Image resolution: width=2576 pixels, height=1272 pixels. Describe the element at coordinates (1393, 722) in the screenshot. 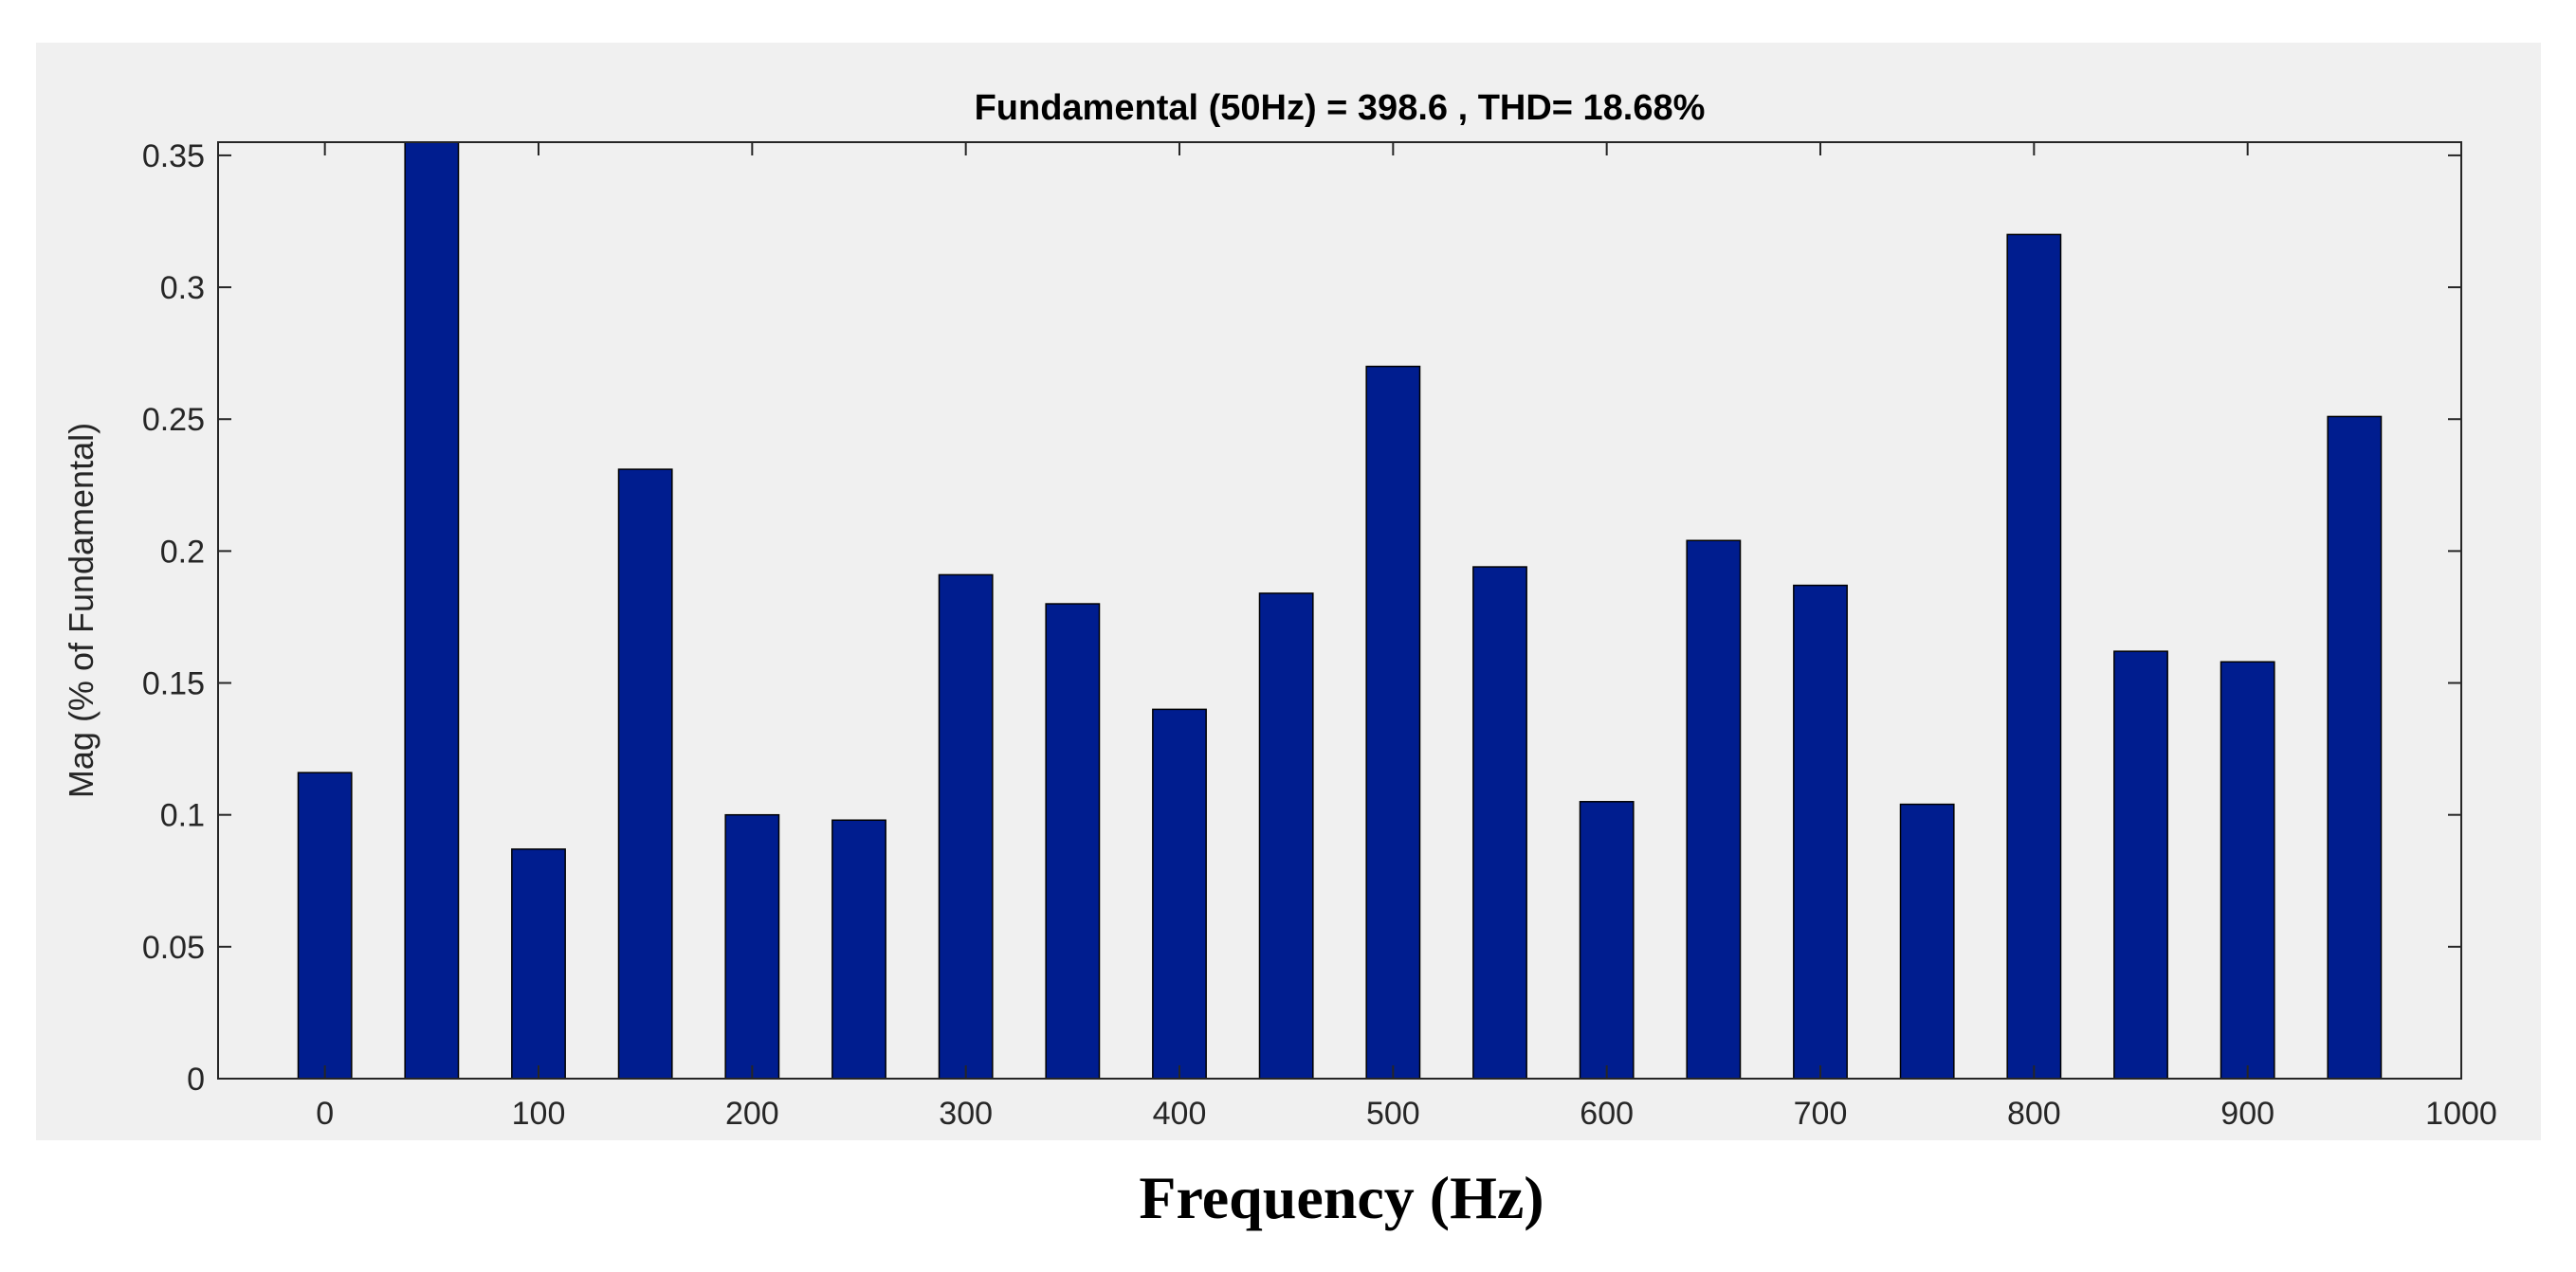

I see `bar-500hz` at that location.